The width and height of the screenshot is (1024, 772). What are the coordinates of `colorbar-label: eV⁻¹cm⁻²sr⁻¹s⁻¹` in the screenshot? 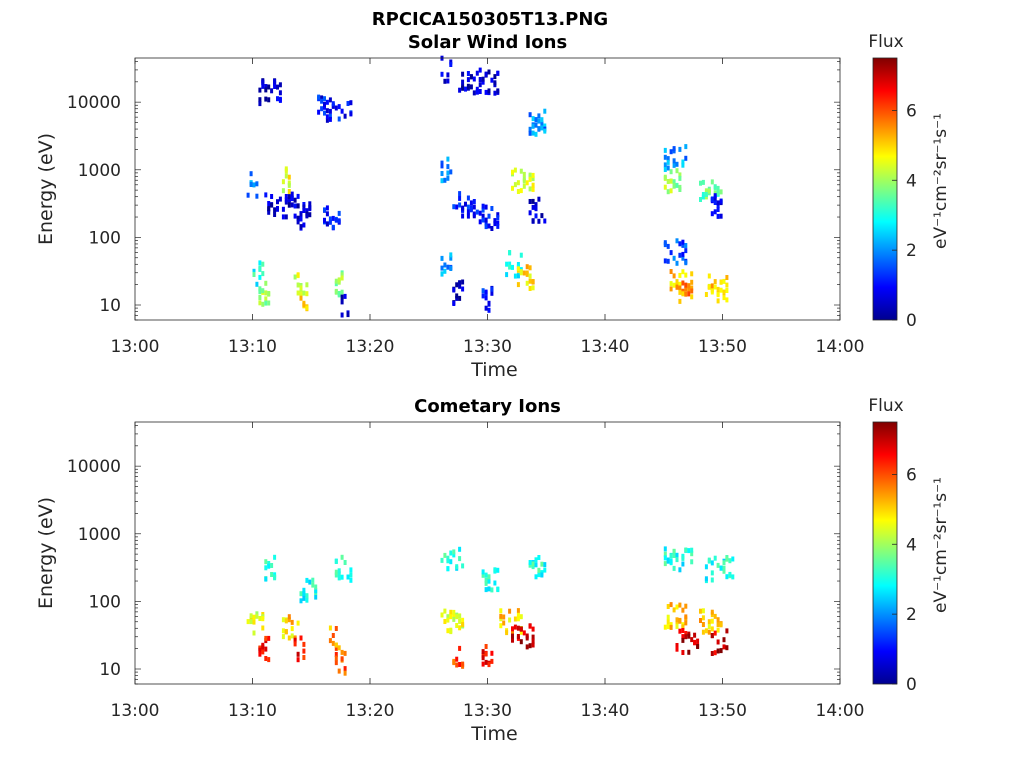 It's located at (941, 181).